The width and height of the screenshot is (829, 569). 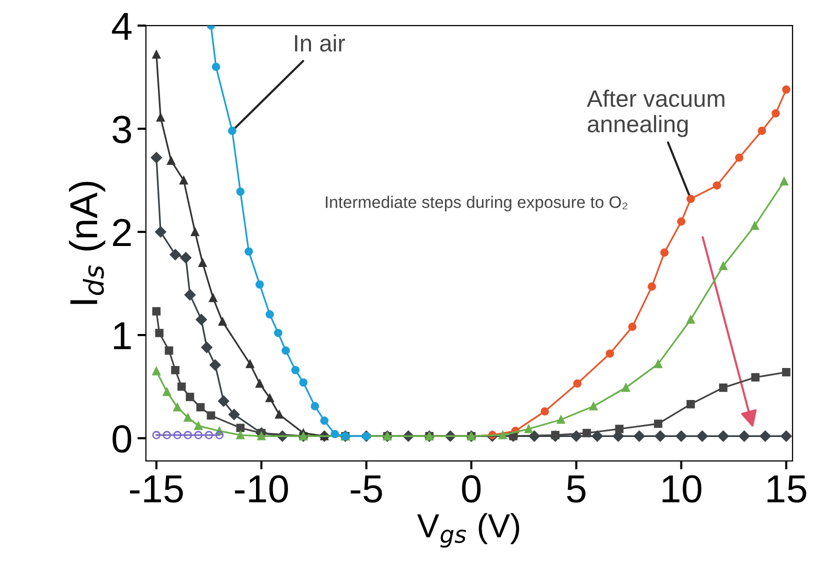 What do you see at coordinates (122, 336) in the screenshot?
I see `y-tick-label: 1` at bounding box center [122, 336].